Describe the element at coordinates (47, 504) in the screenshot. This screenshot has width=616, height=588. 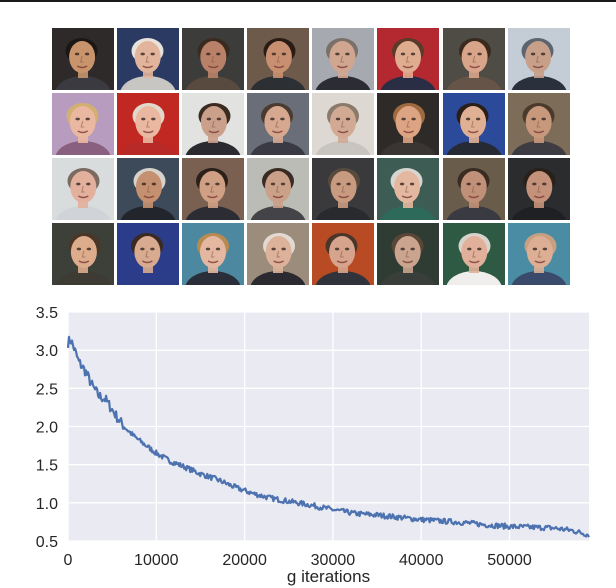
I see `y-tick-label: 1.0` at that location.